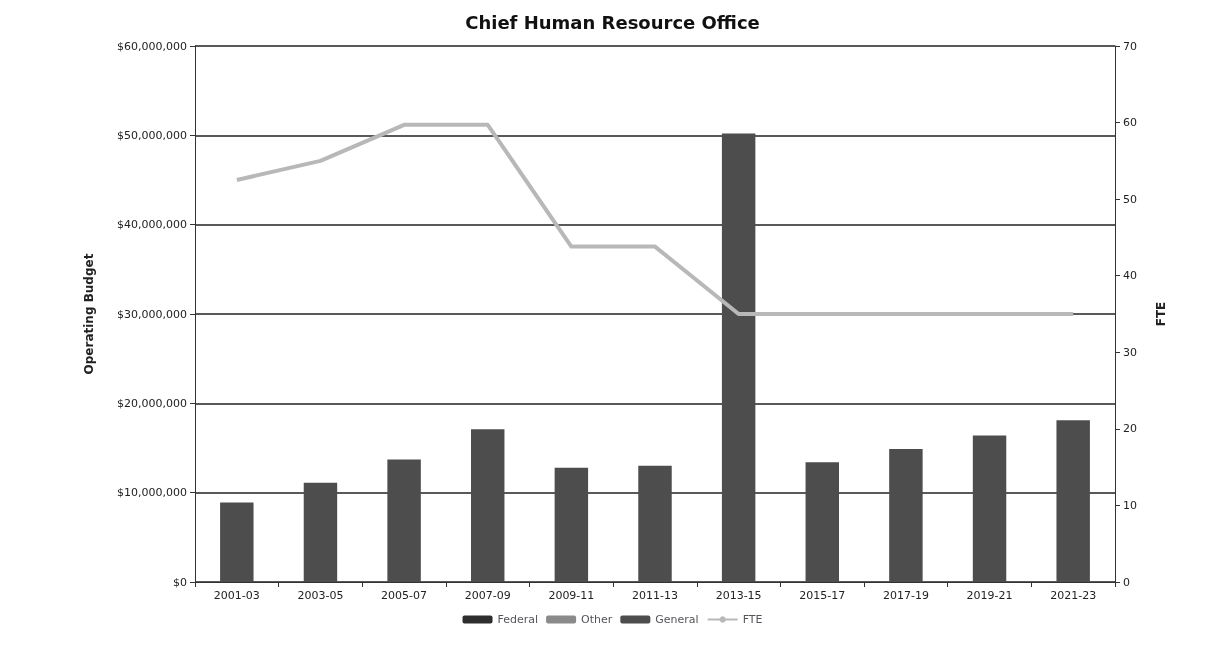 The height and width of the screenshot is (652, 1225). Describe the element at coordinates (236, 595) in the screenshot. I see `x-tick-label: 2001-03` at that location.